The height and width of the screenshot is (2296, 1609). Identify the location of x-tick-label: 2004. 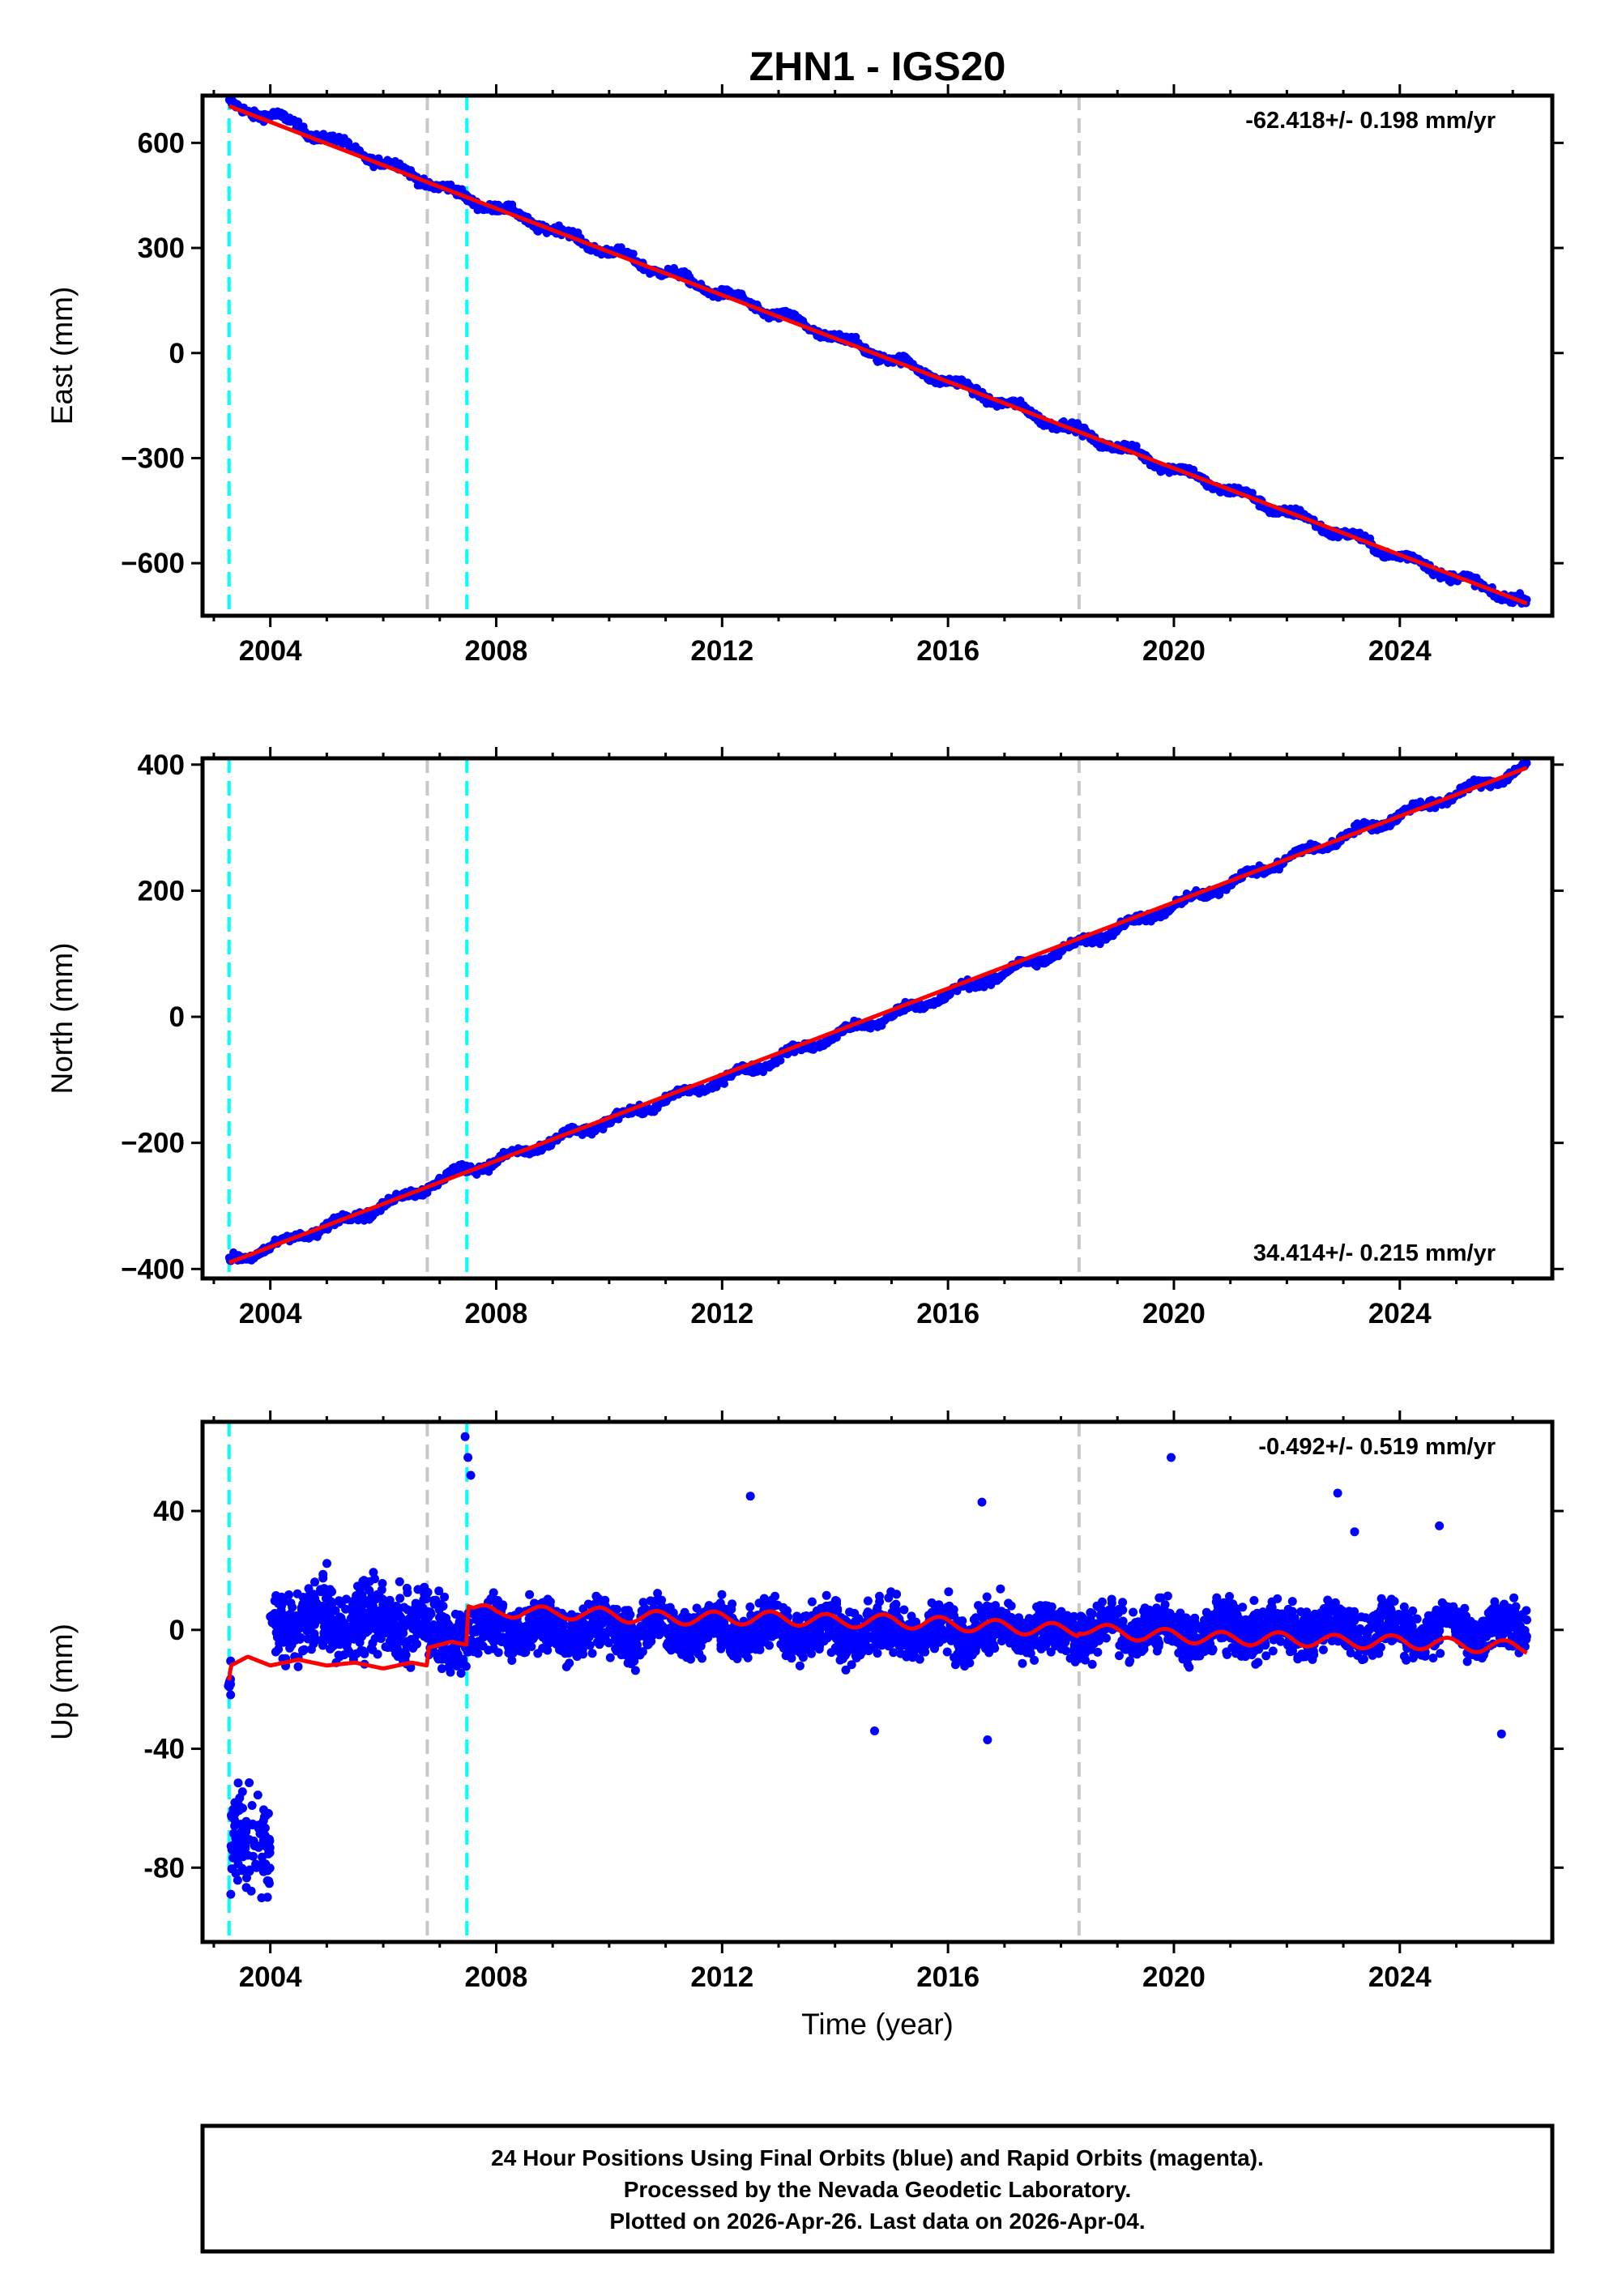
(270, 1313).